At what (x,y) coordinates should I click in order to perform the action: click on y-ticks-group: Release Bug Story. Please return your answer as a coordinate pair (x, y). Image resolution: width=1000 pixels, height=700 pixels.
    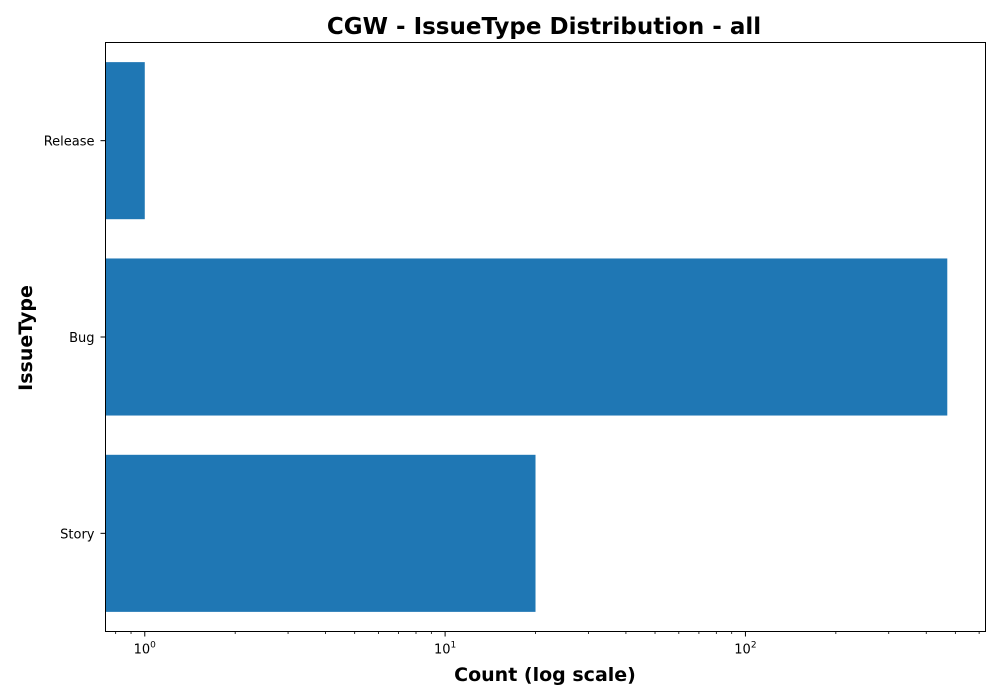
    Looking at the image, I should click on (75, 338).